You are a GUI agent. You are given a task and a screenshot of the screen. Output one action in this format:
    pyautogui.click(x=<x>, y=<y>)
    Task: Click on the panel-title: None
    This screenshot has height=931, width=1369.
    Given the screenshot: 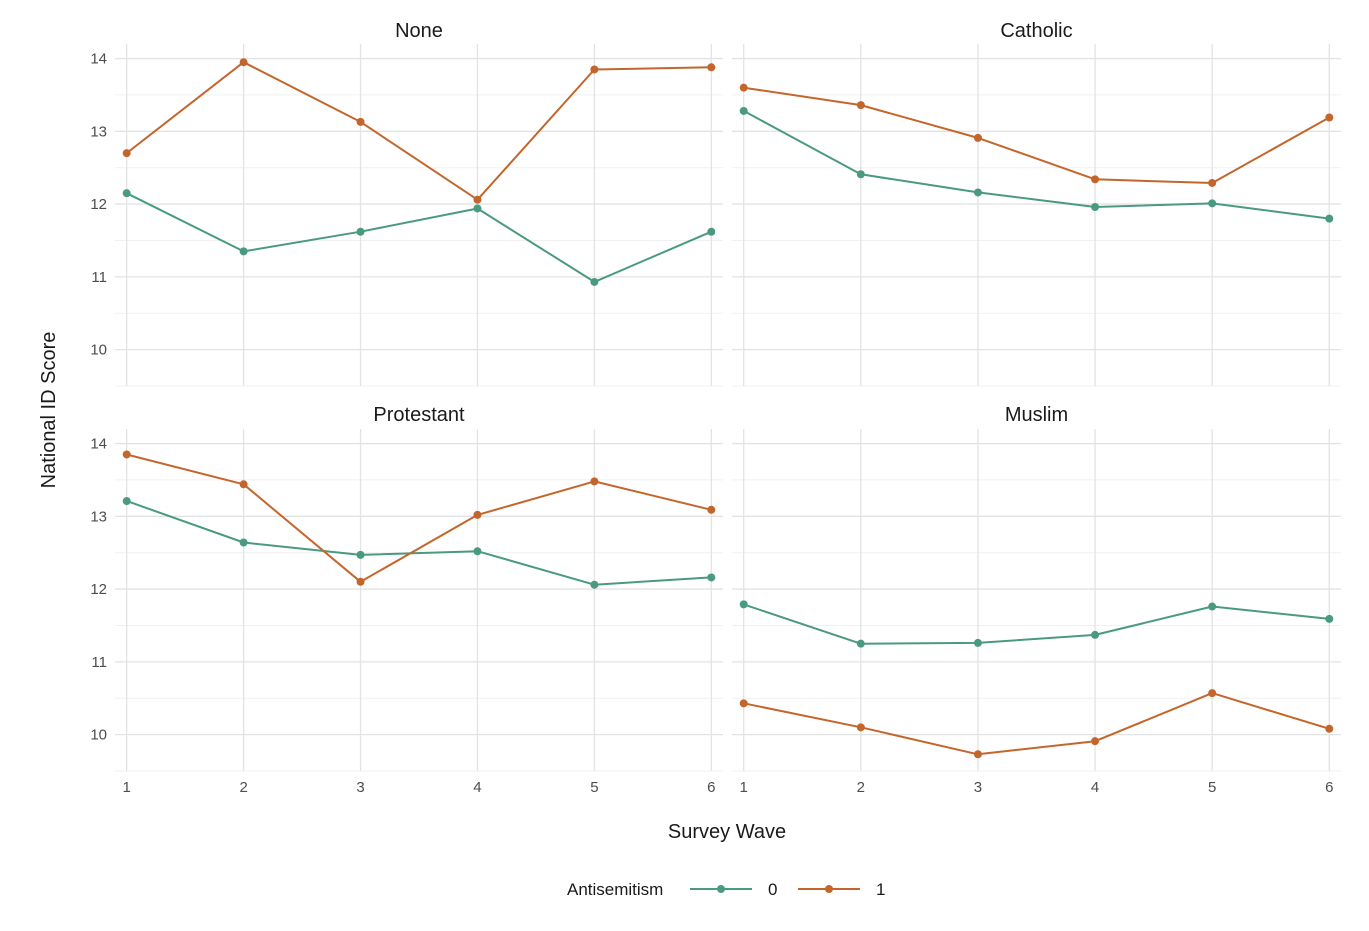 What is the action you would take?
    pyautogui.click(x=419, y=31)
    